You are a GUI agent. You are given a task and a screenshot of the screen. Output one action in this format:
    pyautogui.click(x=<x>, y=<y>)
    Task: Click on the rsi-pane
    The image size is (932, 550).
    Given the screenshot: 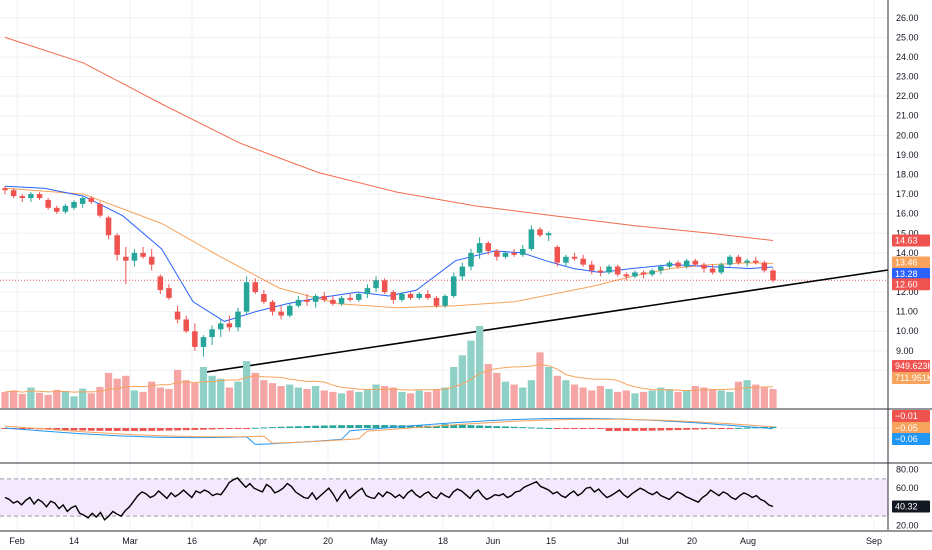 What is the action you would take?
    pyautogui.click(x=444, y=499)
    